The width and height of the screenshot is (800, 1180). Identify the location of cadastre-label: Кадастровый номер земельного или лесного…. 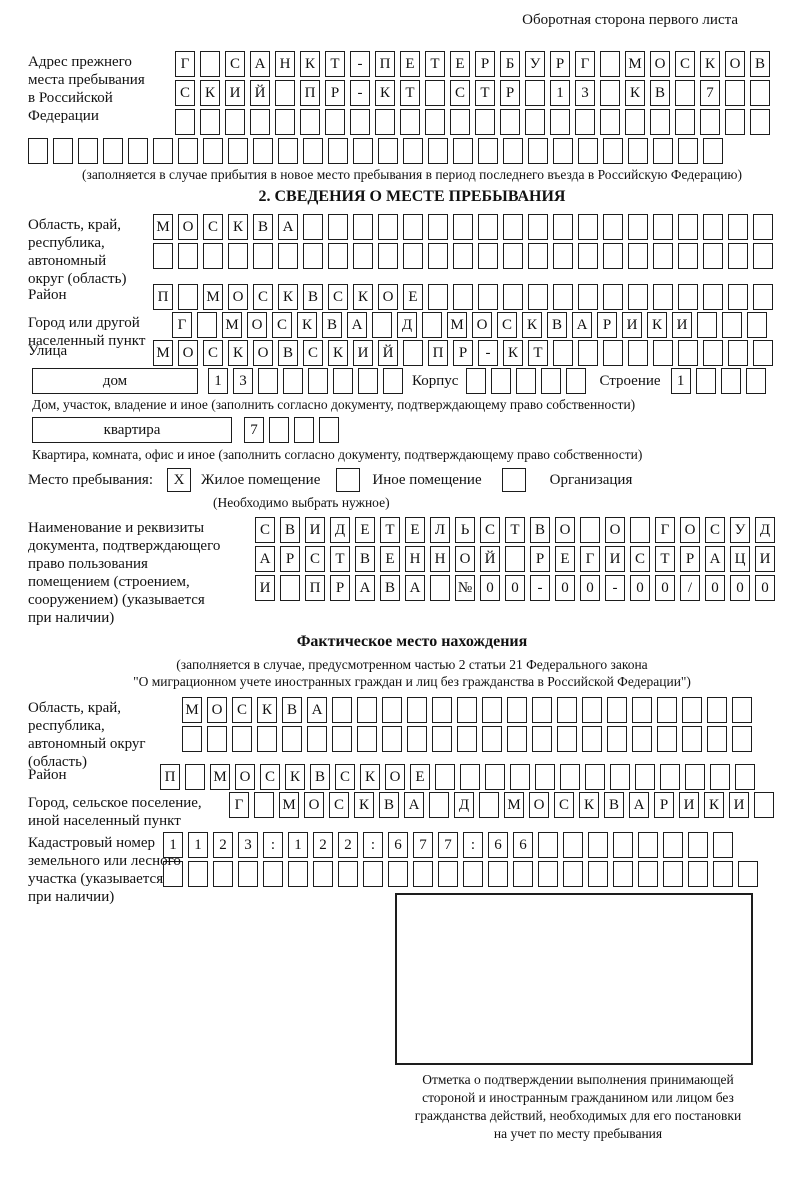
(104, 870).